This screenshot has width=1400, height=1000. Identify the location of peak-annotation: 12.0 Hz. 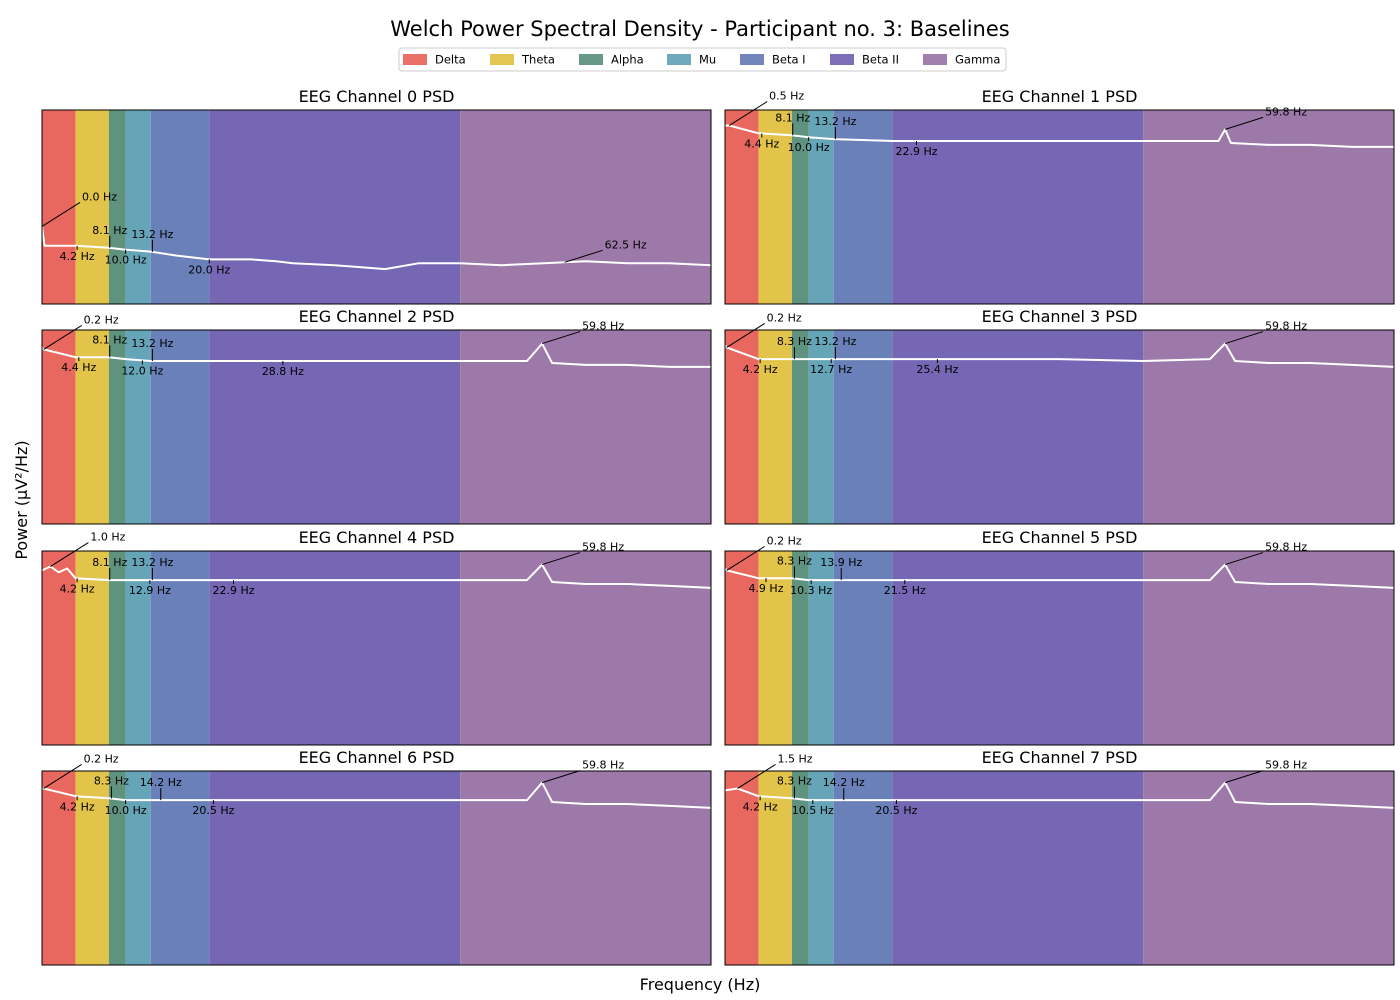
(142, 370).